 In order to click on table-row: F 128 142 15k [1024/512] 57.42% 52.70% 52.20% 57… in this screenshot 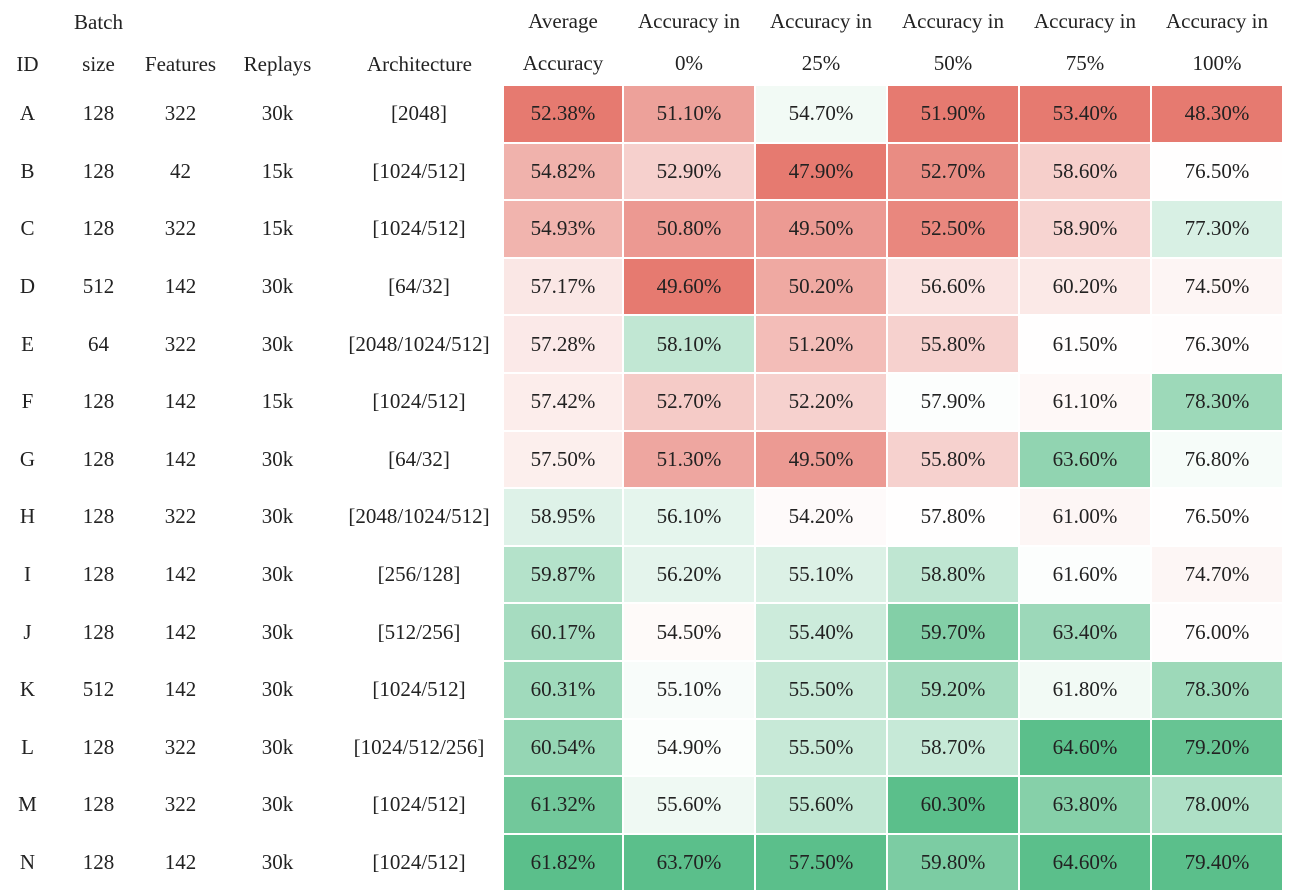, I will do `click(642, 401)`.